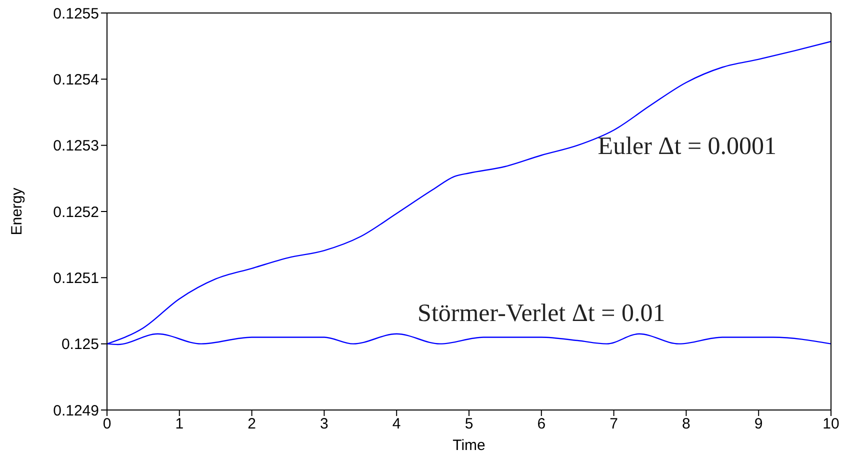 This screenshot has height=466, width=847. I want to click on x-tick-label: 7, so click(614, 424).